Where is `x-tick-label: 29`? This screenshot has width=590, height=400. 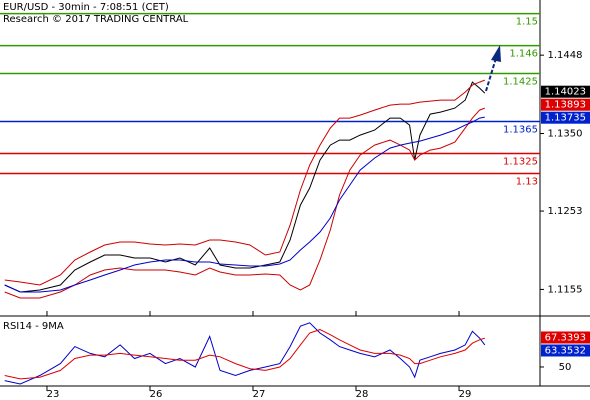 x-tick-label: 29 is located at coordinates (465, 394).